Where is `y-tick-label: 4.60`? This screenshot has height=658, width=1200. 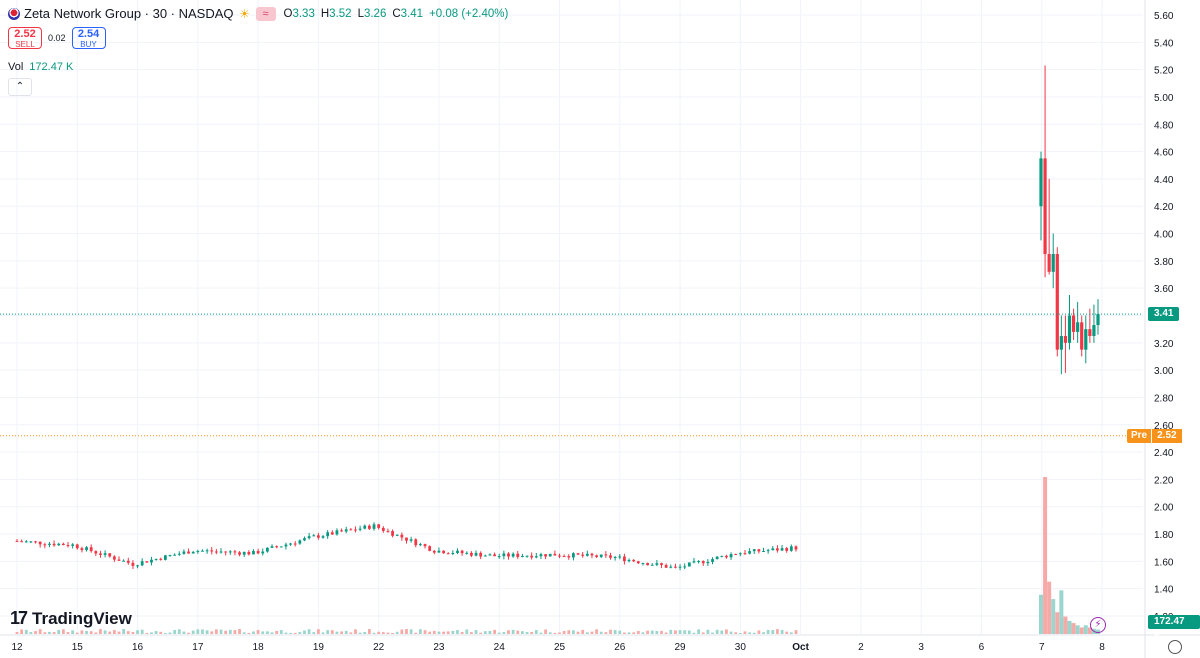
y-tick-label: 4.60 is located at coordinates (1164, 153).